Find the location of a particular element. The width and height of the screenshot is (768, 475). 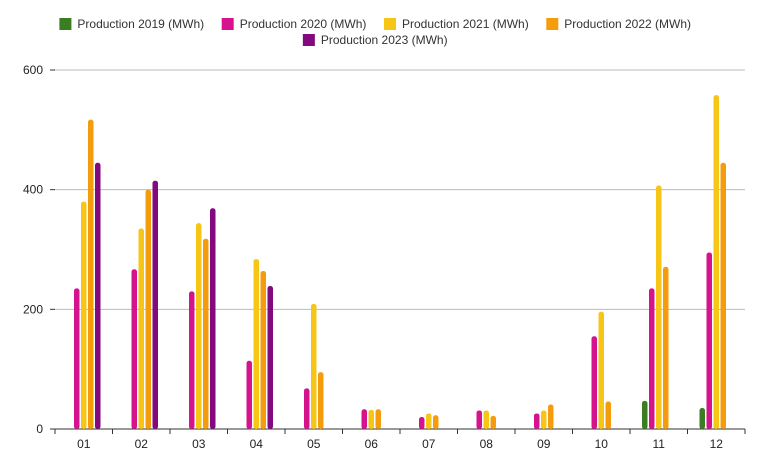

y-tick-label: 0 is located at coordinates (39, 429).